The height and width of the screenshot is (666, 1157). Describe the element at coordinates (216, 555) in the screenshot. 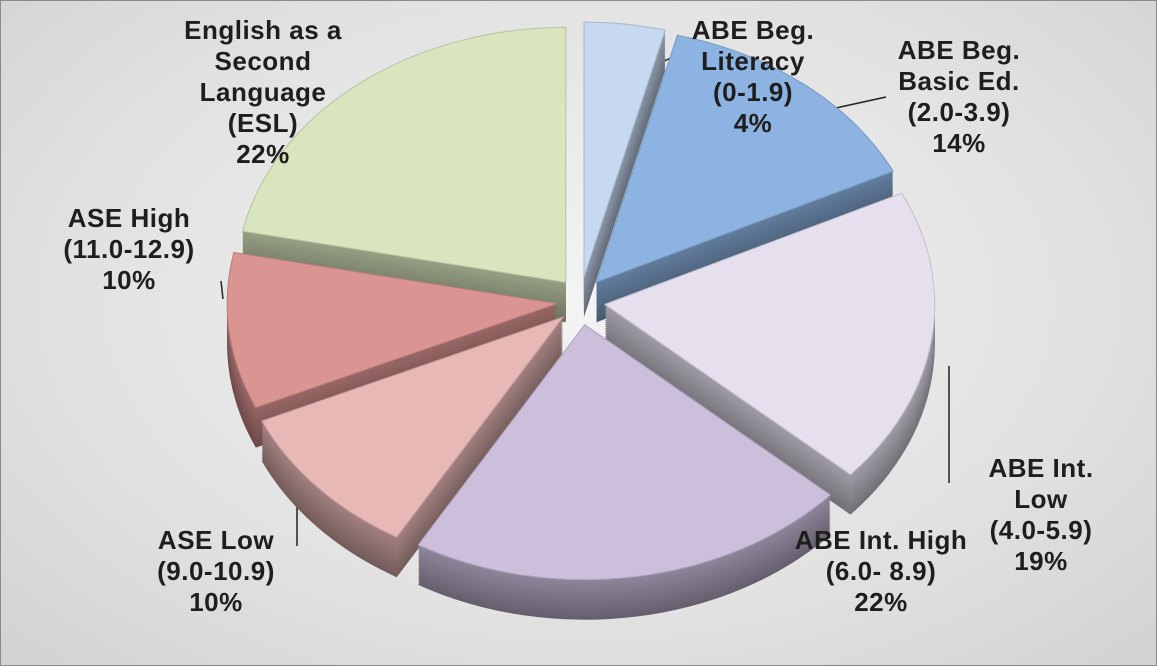

I see `category-label: ASE Low (9.0-10.9)` at that location.